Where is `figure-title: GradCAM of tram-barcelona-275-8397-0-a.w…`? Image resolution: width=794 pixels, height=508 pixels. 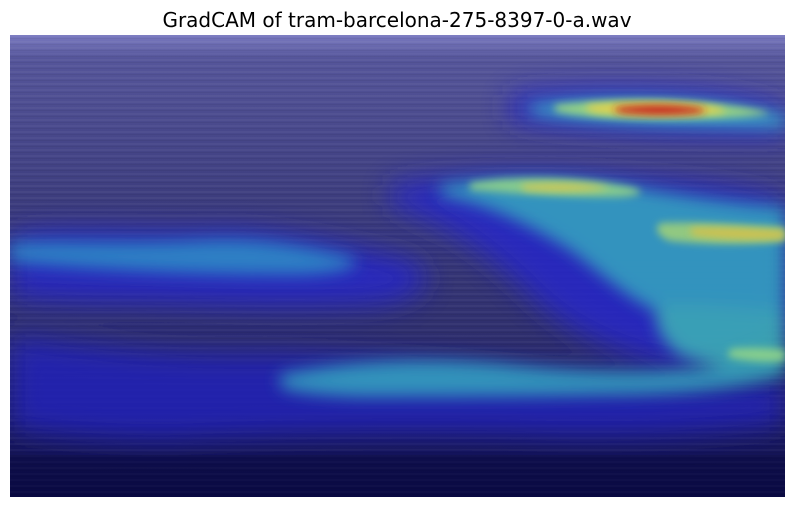 figure-title: GradCAM of tram-barcelona-275-8397-0-a.w… is located at coordinates (397, 20).